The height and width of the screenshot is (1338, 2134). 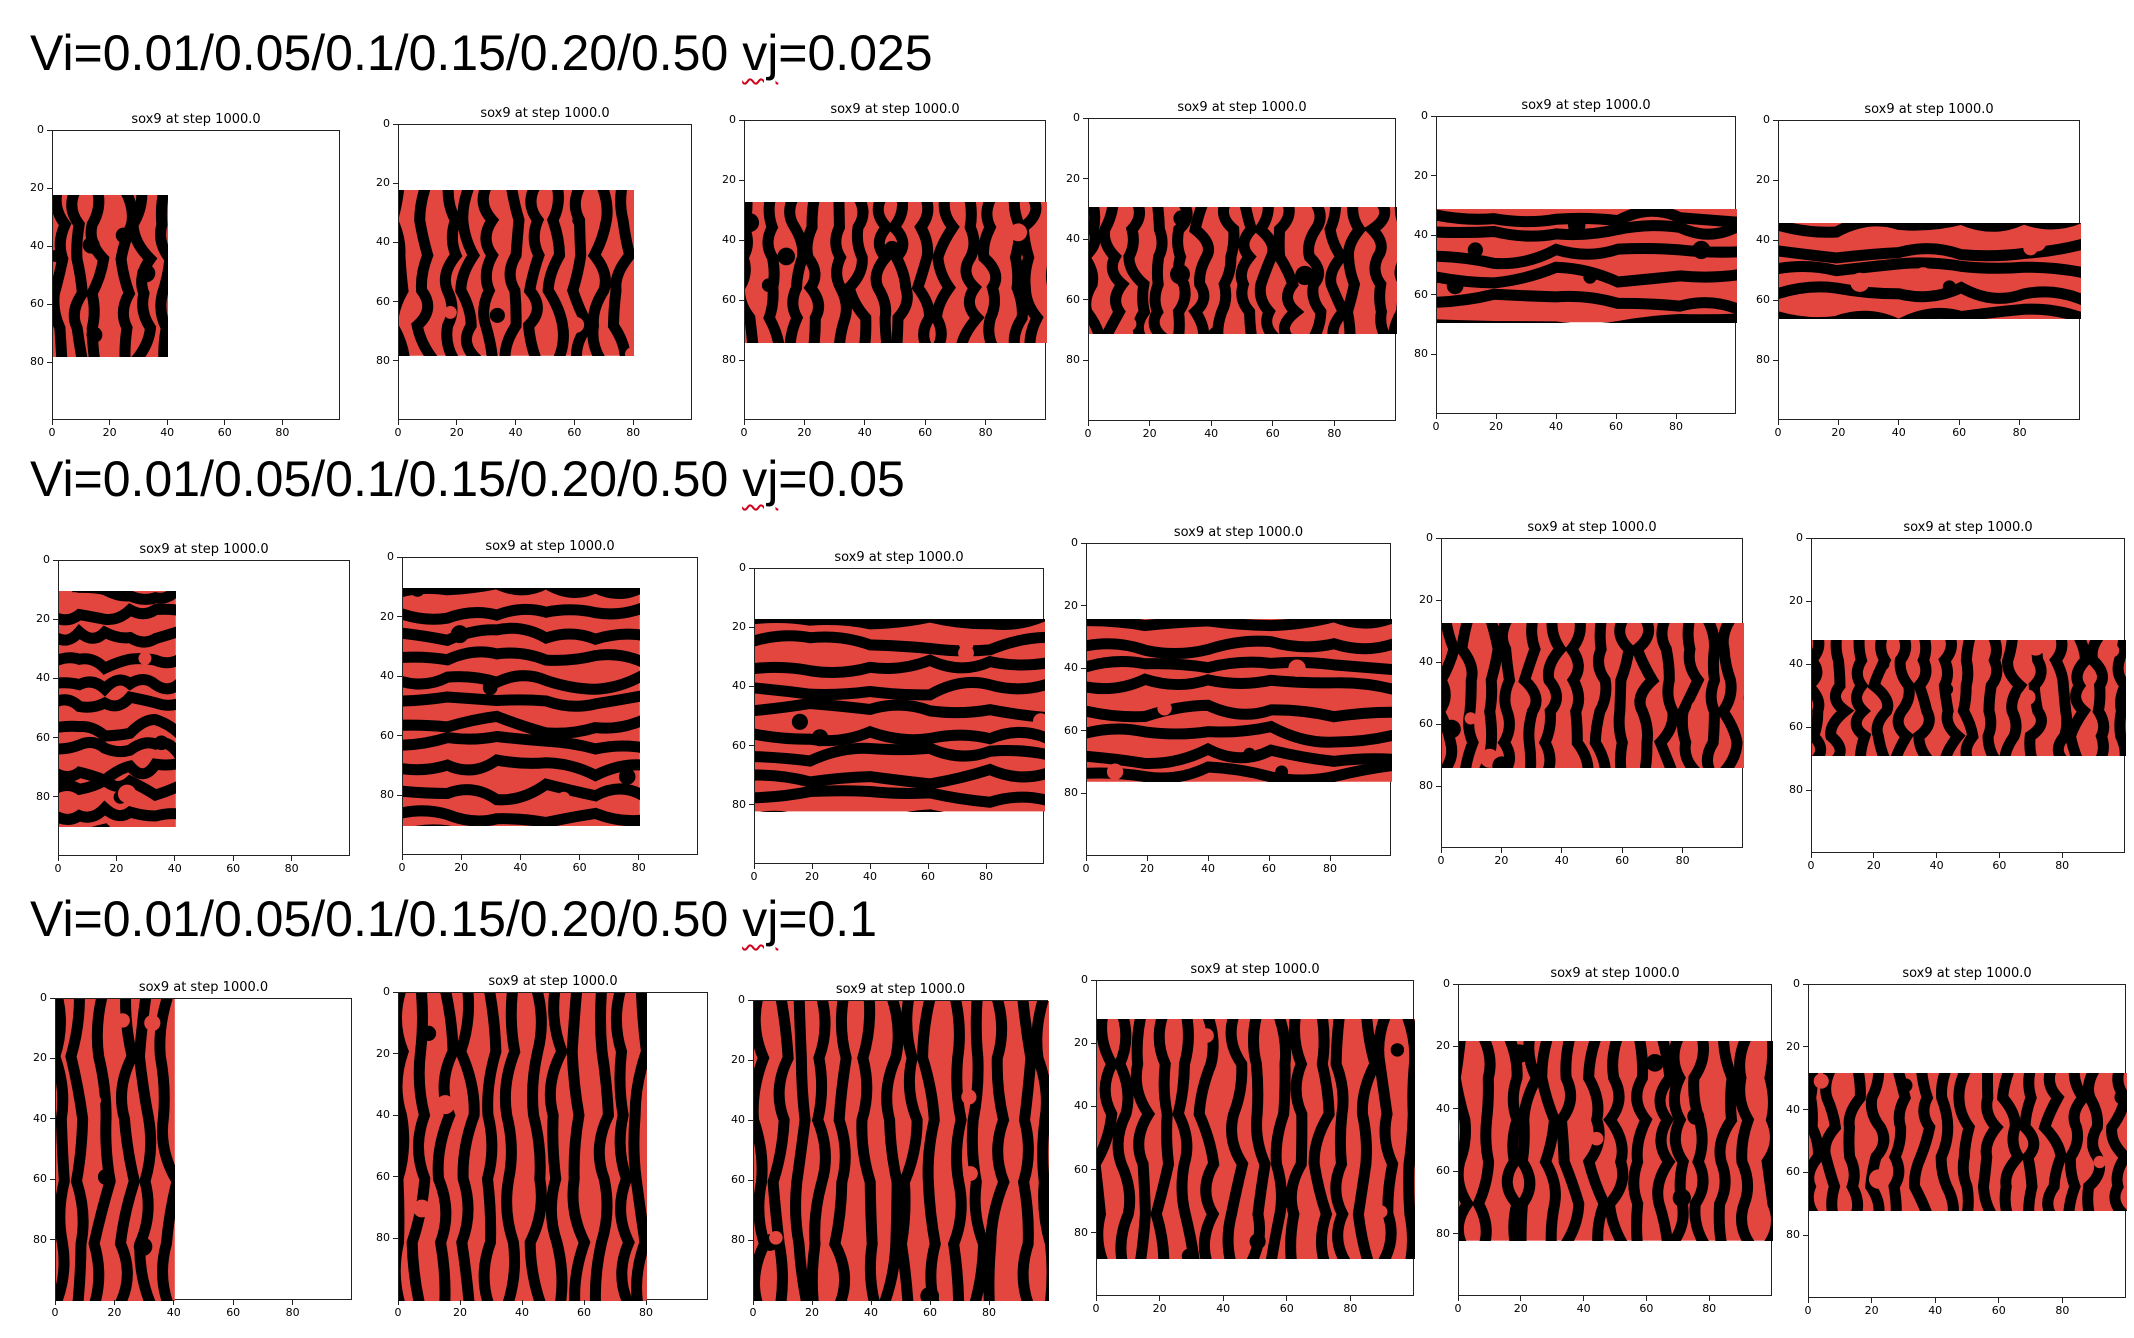 What do you see at coordinates (760, 53) in the screenshot?
I see `heading-vj-word: vj` at bounding box center [760, 53].